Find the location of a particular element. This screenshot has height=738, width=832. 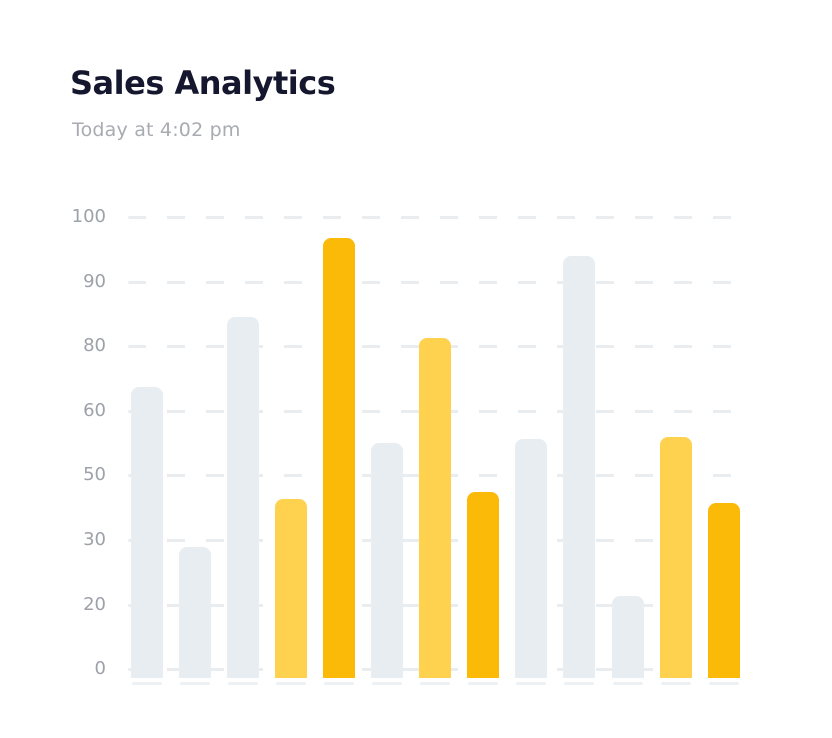

y-axis-tick-label: 30 is located at coordinates (94, 539).